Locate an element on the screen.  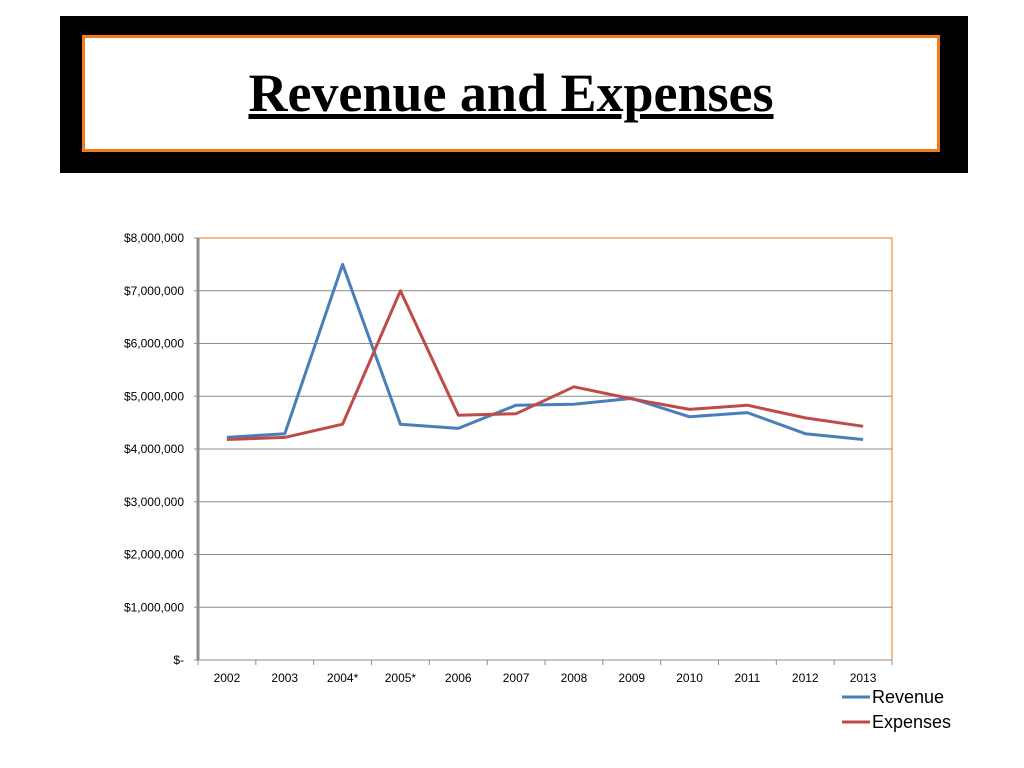
y-tick-label: $3,000,000 is located at coordinates (154, 502).